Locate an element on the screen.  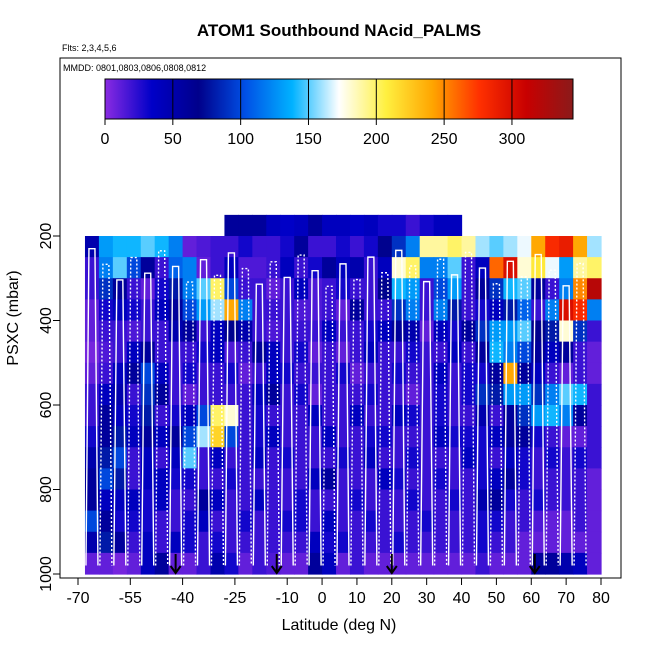
colorbar-gradient is located at coordinates (339, 99).